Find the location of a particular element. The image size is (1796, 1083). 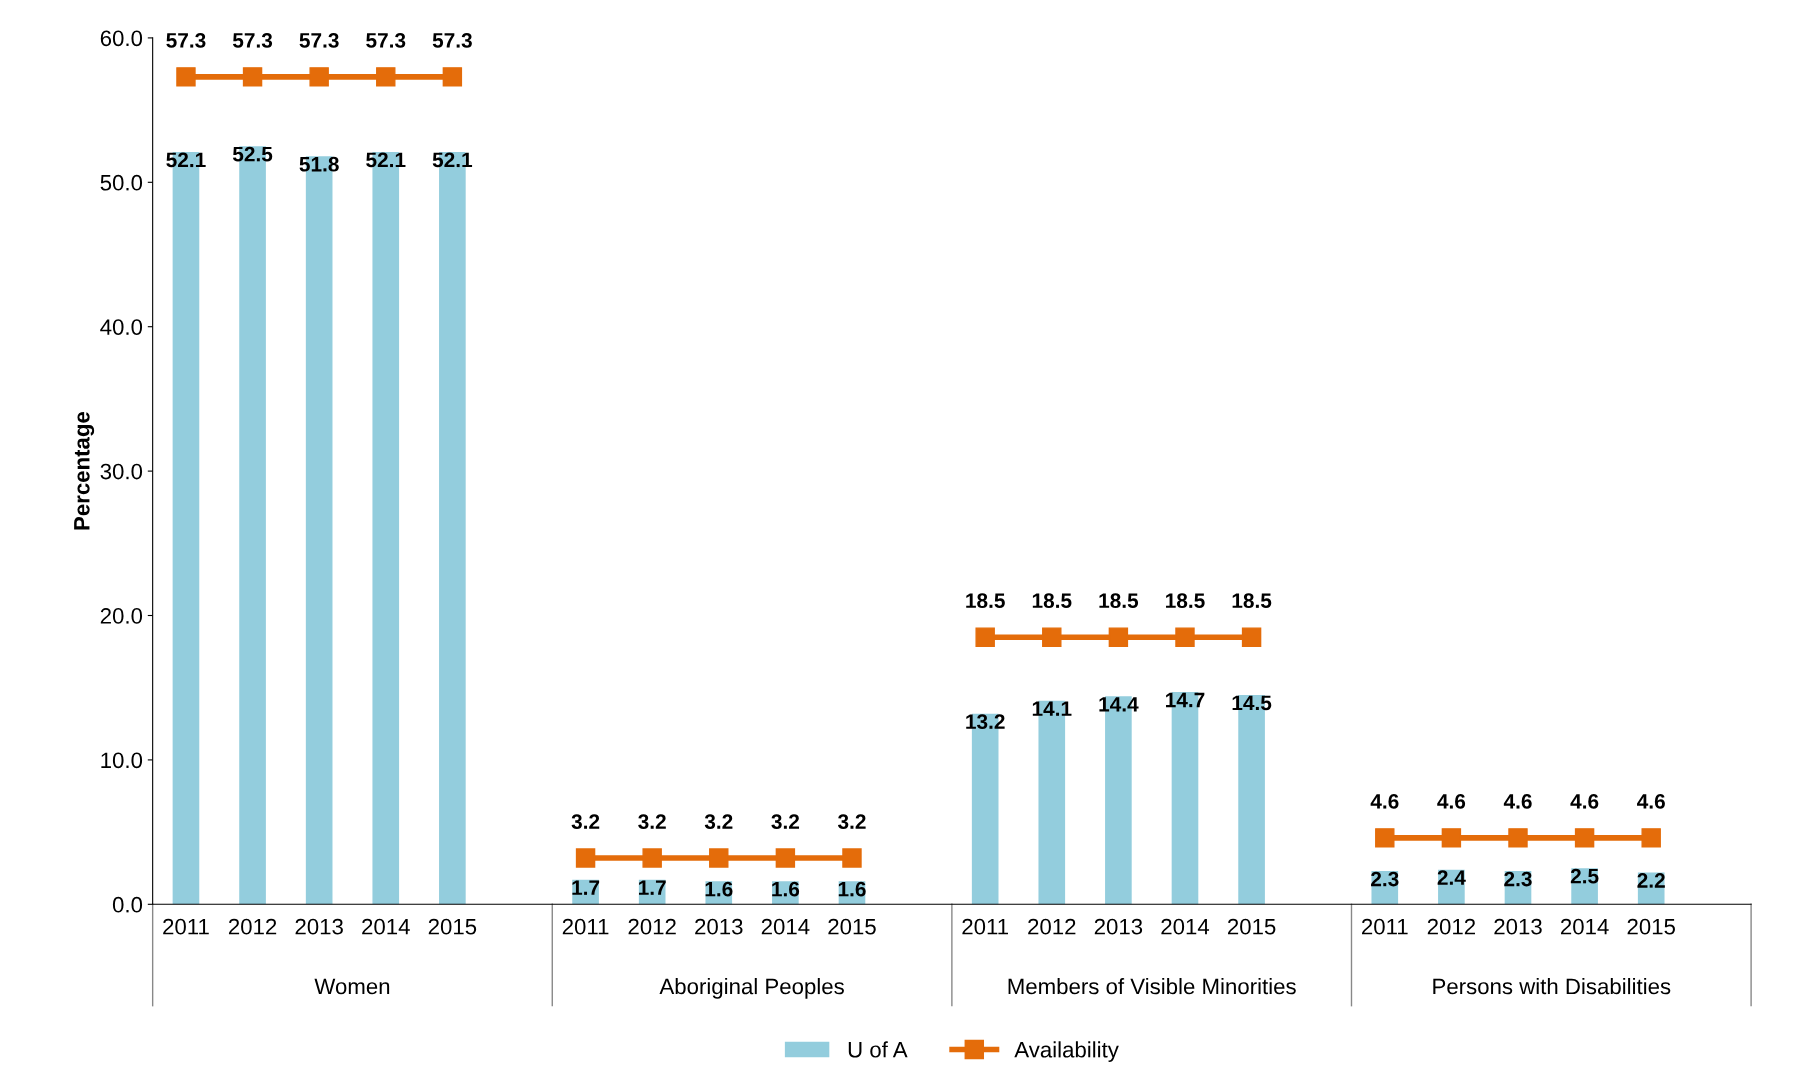

data-label: 14.7 is located at coordinates (1185, 700).